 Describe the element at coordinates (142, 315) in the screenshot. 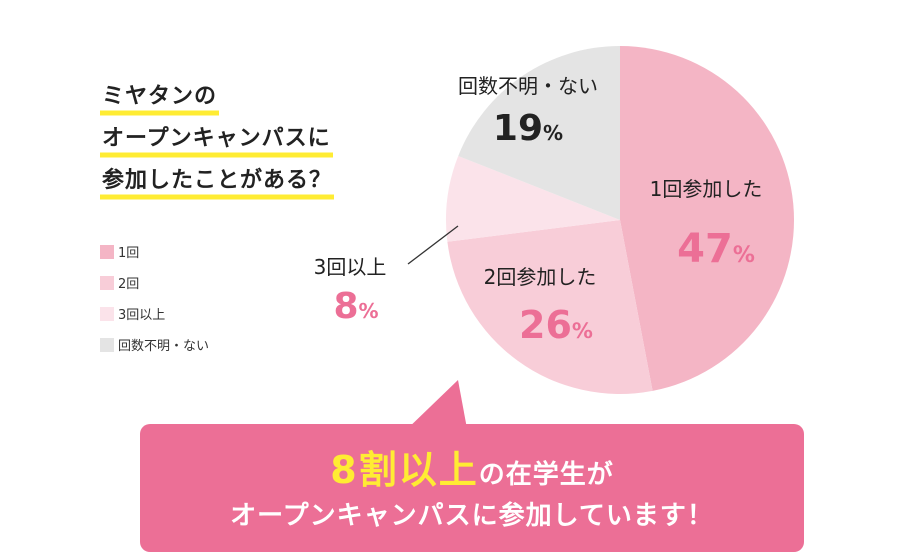

I see `legend-label-3: 3回以上` at that location.